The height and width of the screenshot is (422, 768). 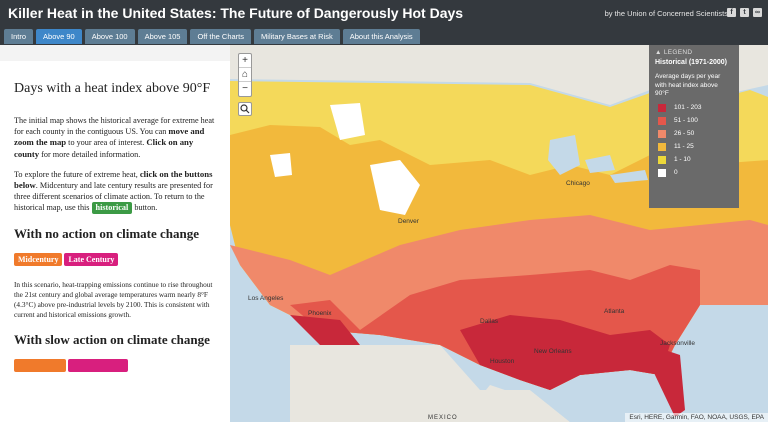 What do you see at coordinates (499, 75) in the screenshot?
I see `canada-land` at bounding box center [499, 75].